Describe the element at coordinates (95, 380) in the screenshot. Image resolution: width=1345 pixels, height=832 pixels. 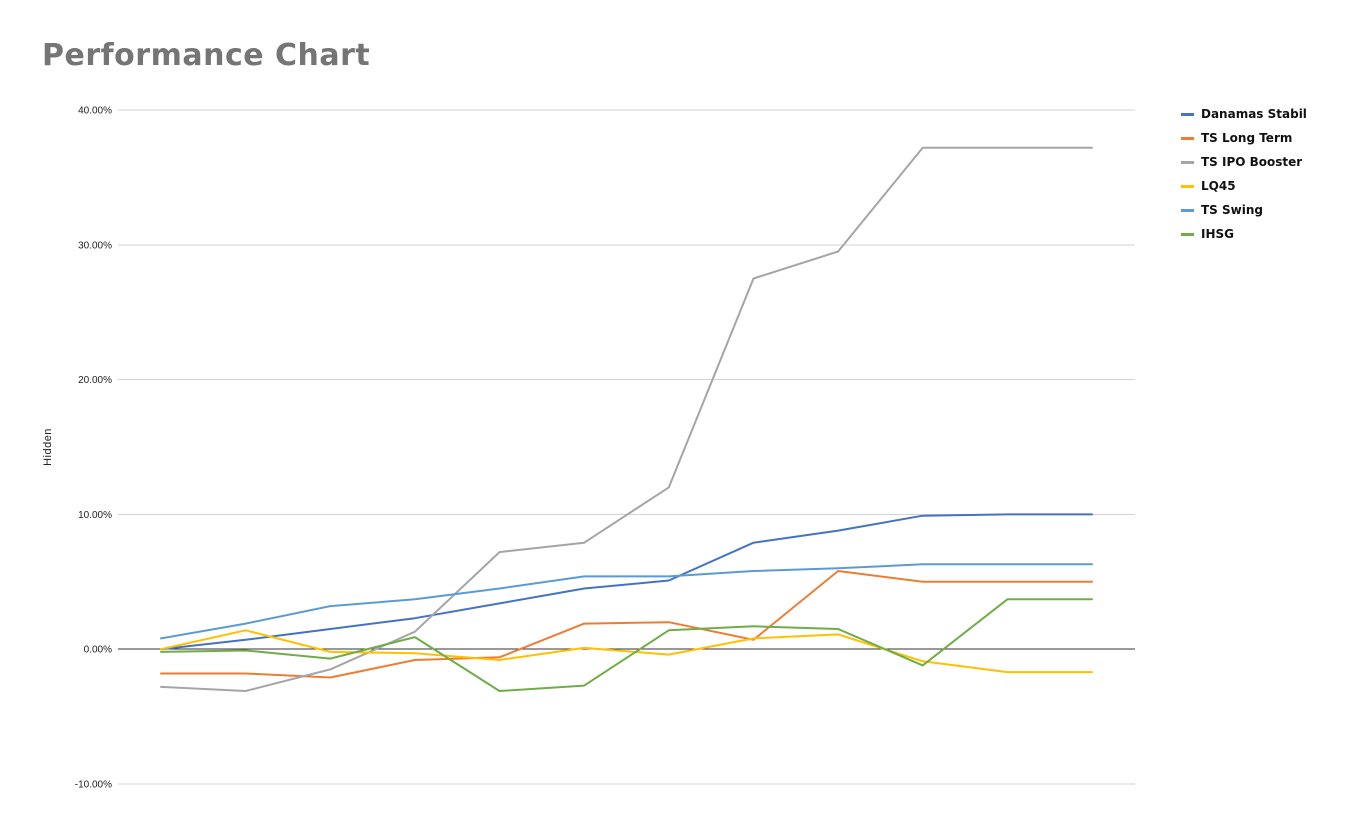
I see `y-tick-label: 20.00%` at that location.